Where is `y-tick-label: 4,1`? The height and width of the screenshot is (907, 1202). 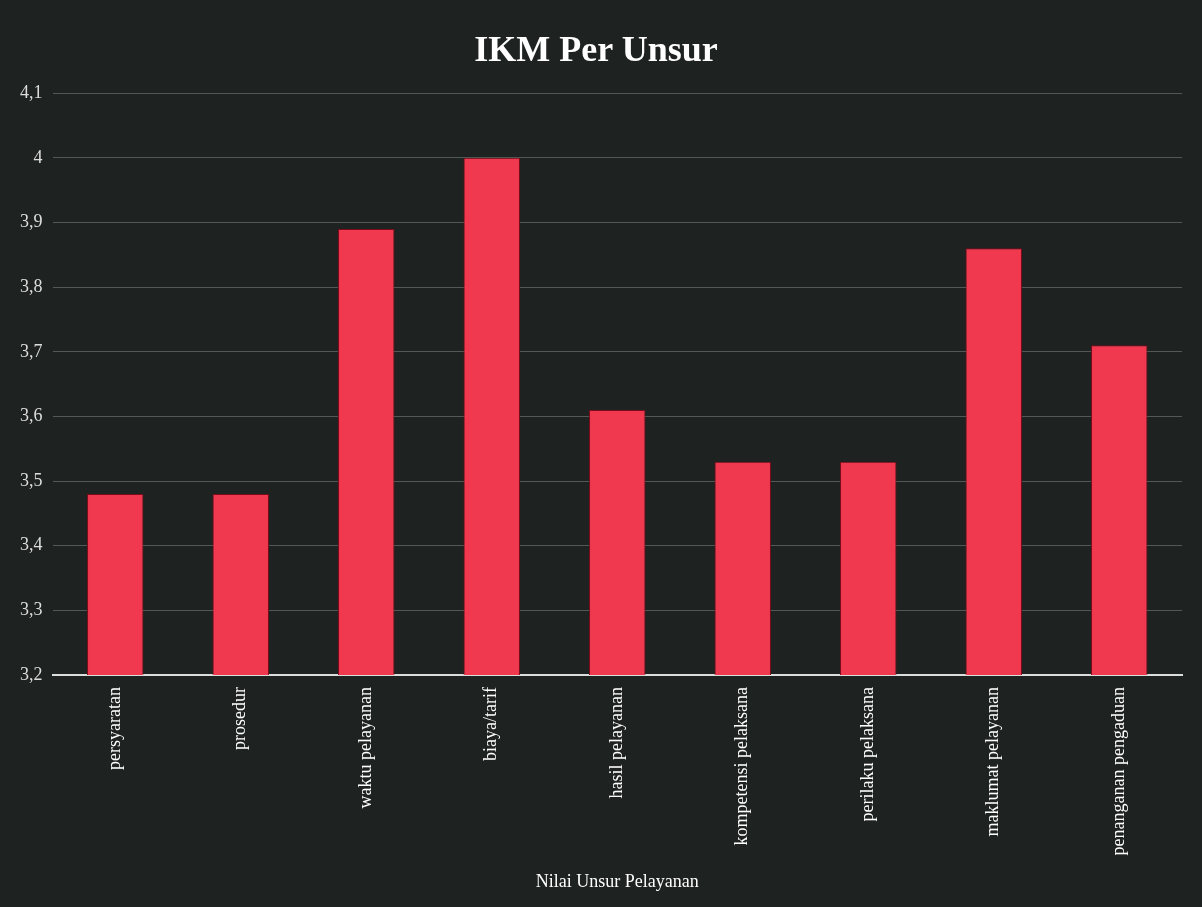
y-tick-label: 4,1 is located at coordinates (31, 91).